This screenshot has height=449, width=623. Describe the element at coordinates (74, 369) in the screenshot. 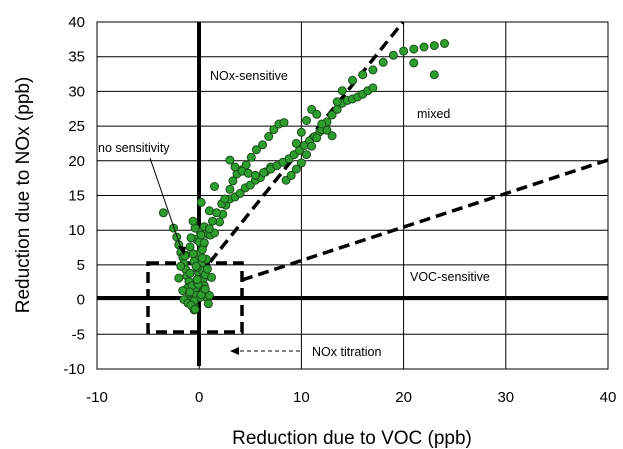

I see `y-tick-label: -10` at that location.